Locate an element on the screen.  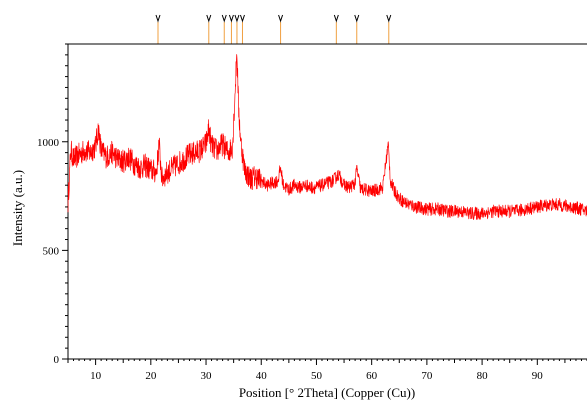
x-tick-label-40: 40 is located at coordinates (262, 376).